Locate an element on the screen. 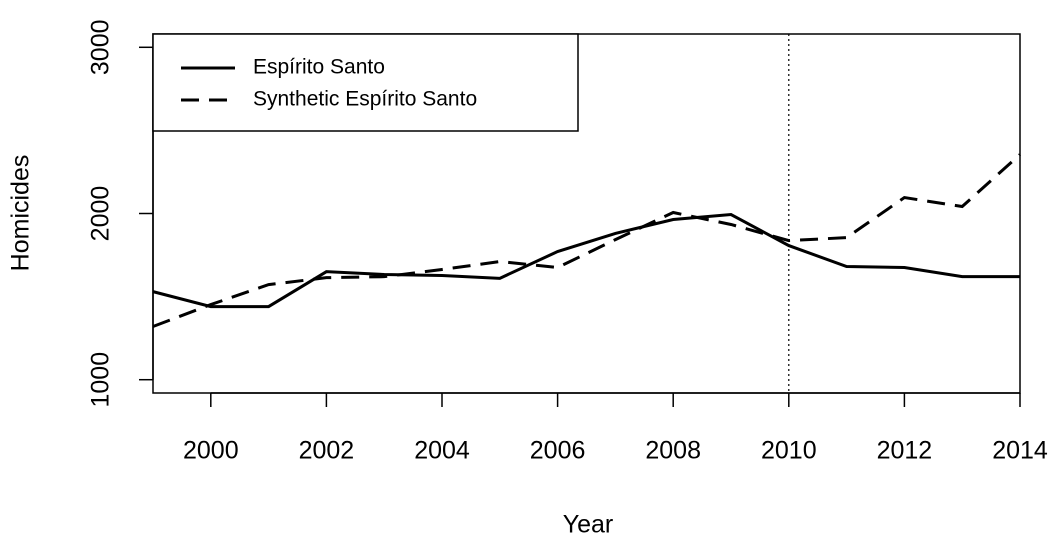  x-axis-label: Year is located at coordinates (588, 525).